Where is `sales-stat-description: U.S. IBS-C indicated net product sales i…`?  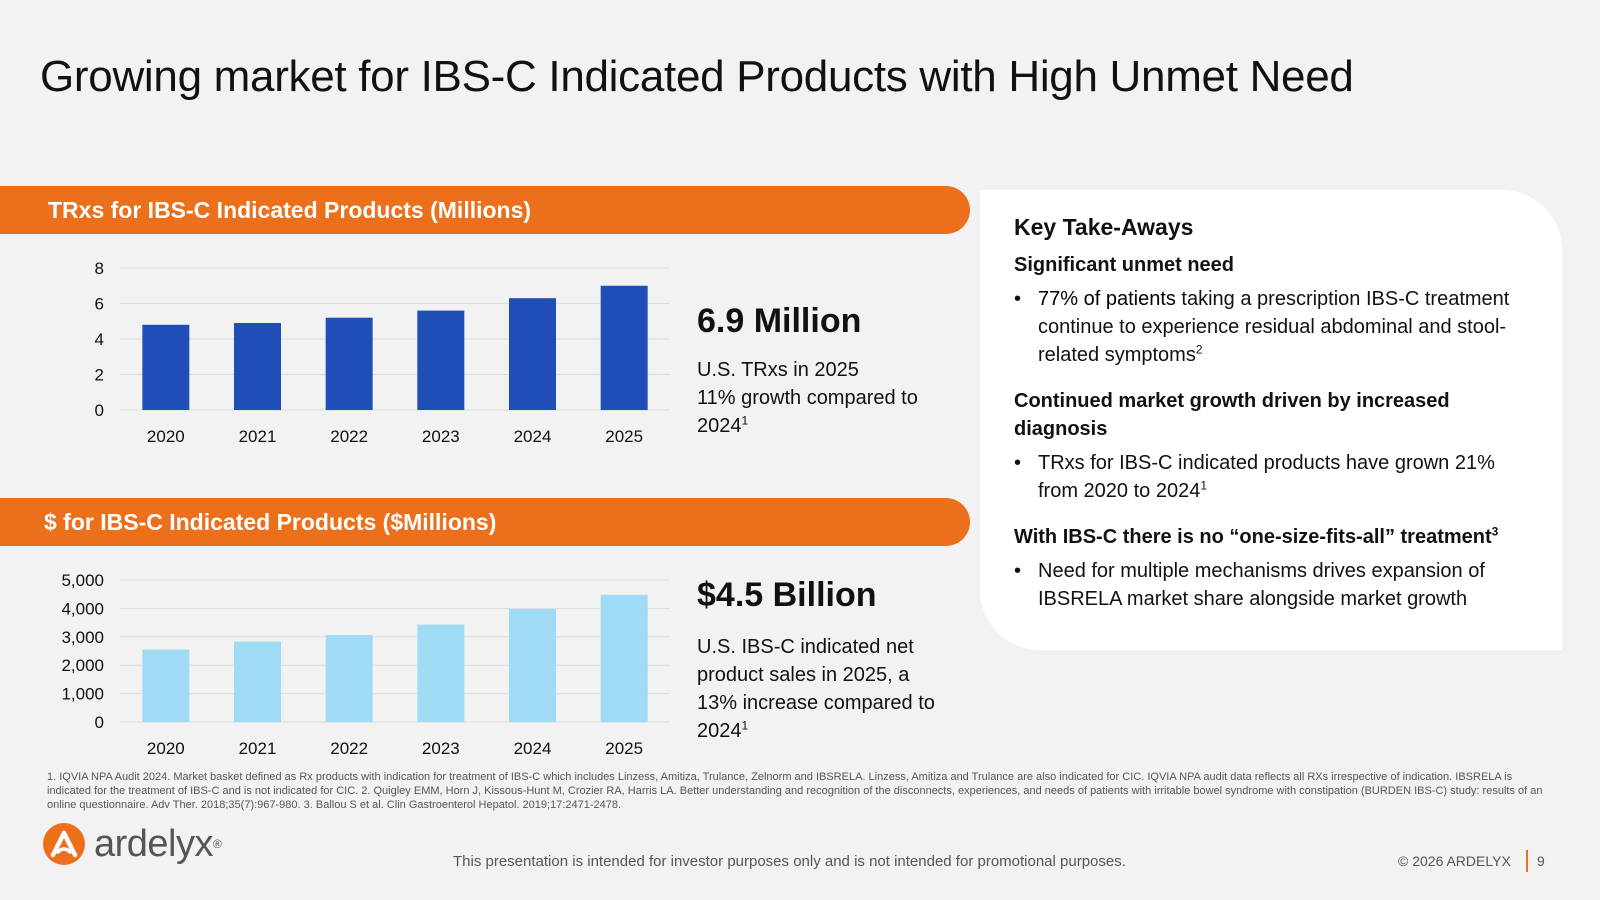
sales-stat-description: U.S. IBS-C indicated net product sales i… is located at coordinates (822, 689).